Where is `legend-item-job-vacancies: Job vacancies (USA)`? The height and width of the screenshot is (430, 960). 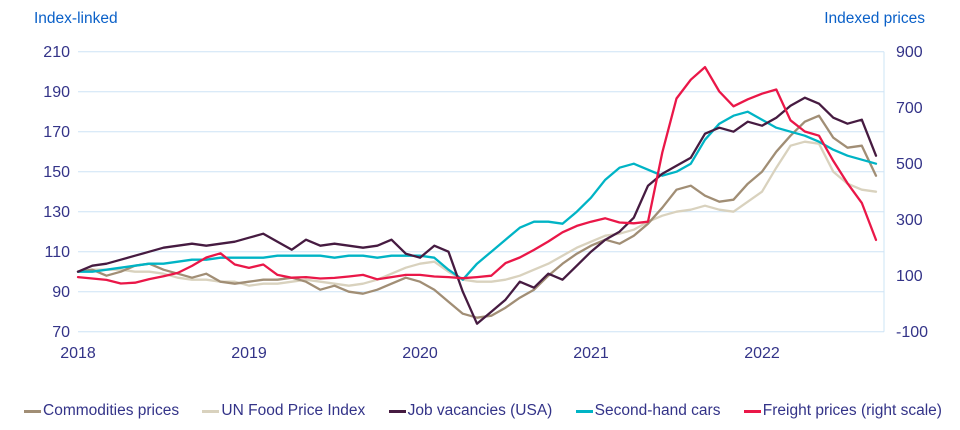 legend-item-job-vacancies: Job vacancies (USA) is located at coordinates (470, 411).